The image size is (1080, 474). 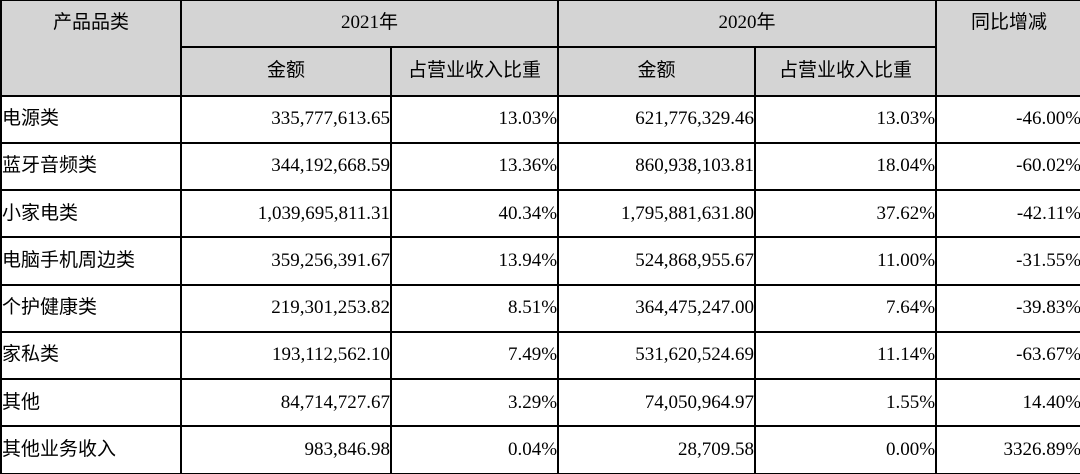 I want to click on product-category-cell: 家私类, so click(x=91, y=355).